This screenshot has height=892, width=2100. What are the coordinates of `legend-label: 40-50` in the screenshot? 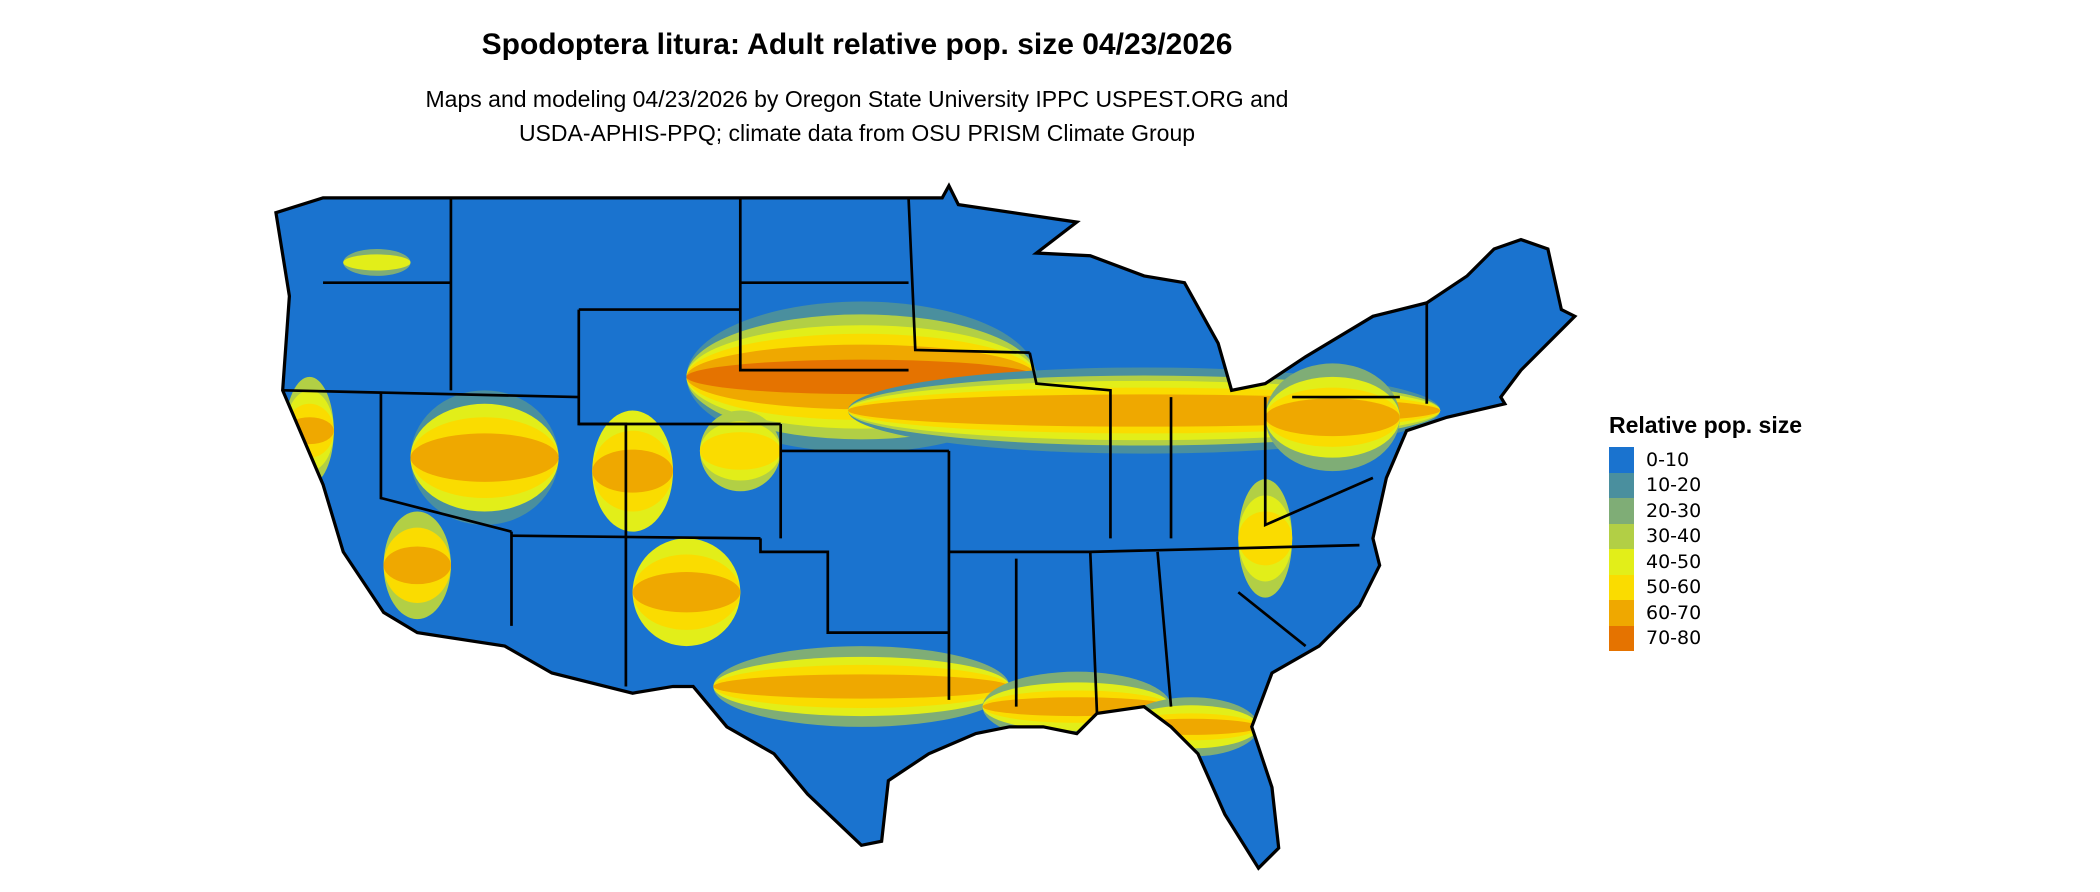 It's located at (1674, 561).